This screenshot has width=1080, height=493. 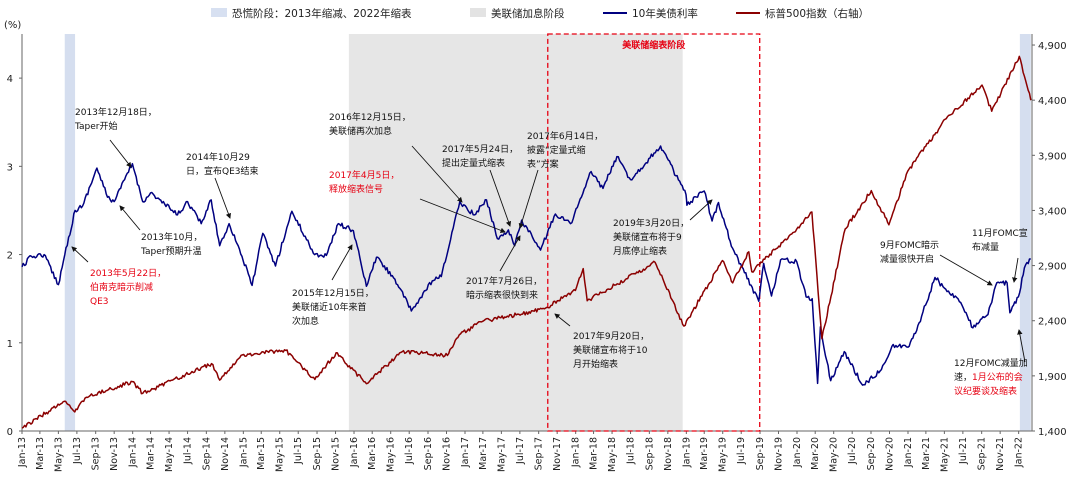 I want to click on right-tick-label: 3,400, so click(x=1052, y=211).